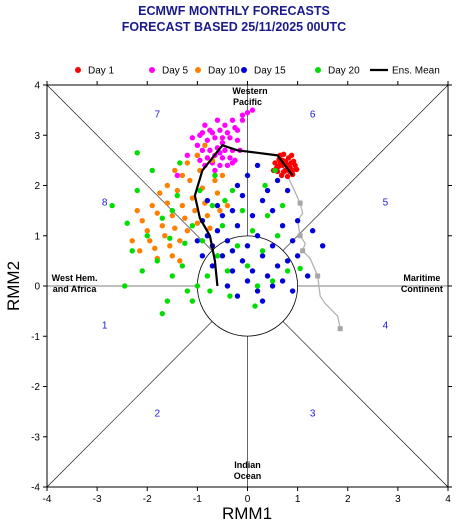 This screenshot has height=525, width=460. Describe the element at coordinates (247, 465) in the screenshot. I see `region-label: Indian` at that location.